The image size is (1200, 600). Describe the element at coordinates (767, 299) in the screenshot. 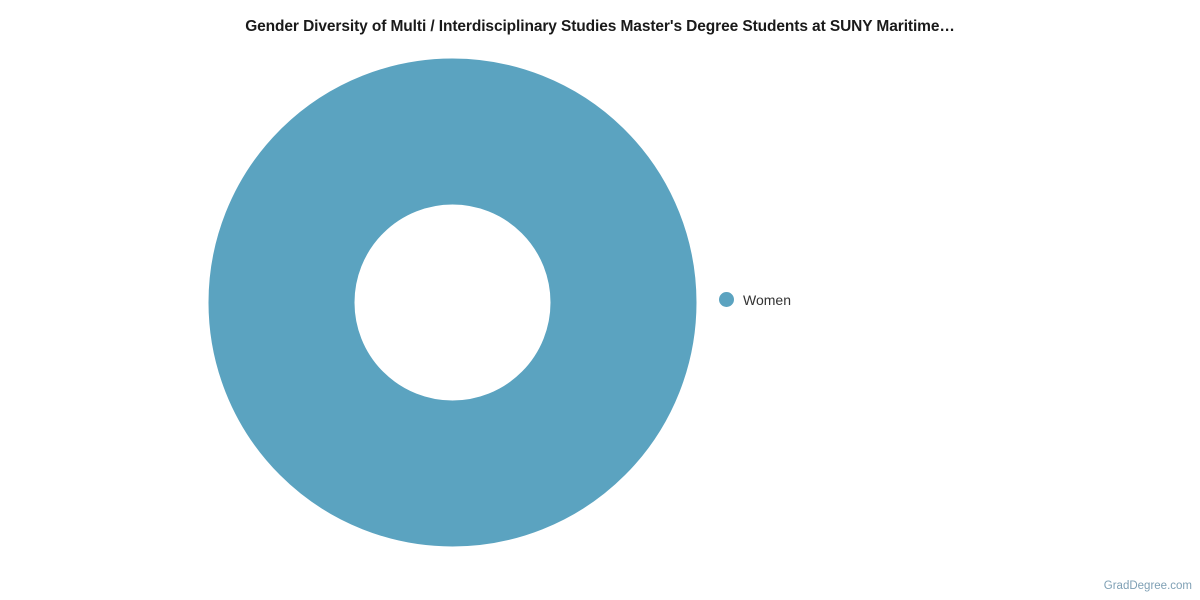

I see `legend-label-women: Women` at that location.